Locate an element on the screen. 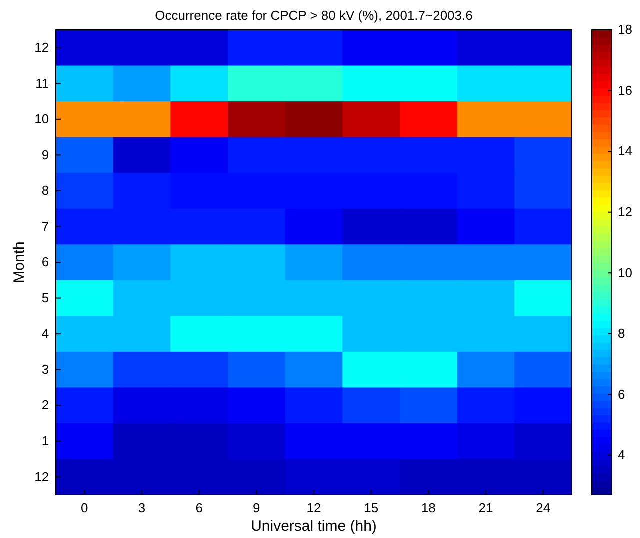 The width and height of the screenshot is (640, 538). y-tick-label: 7 is located at coordinates (46, 226).